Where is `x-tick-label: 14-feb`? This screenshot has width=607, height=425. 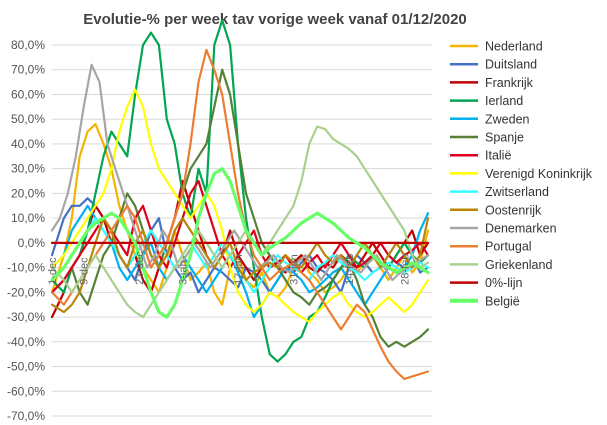 x-tick-label: 14-feb is located at coordinates (350, 269).